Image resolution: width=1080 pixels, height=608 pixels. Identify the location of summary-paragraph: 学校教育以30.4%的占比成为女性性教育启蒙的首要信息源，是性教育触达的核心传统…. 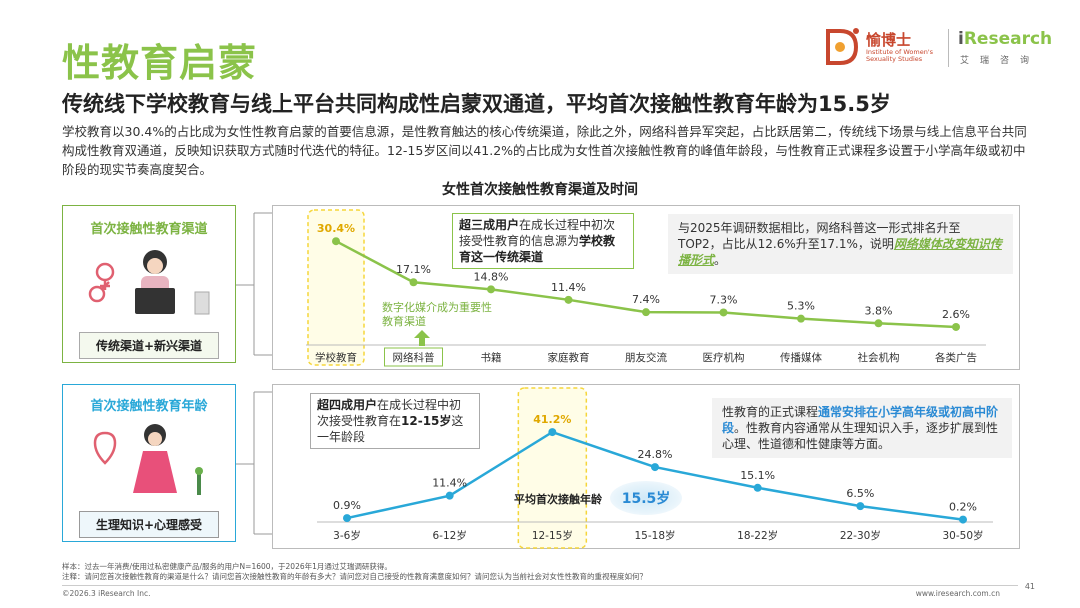
(544, 150).